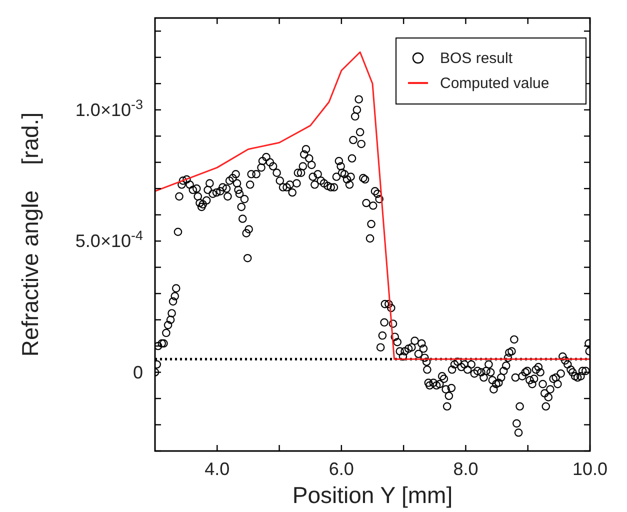  I want to click on x-axis-title: Position Y [mm], so click(372, 495).